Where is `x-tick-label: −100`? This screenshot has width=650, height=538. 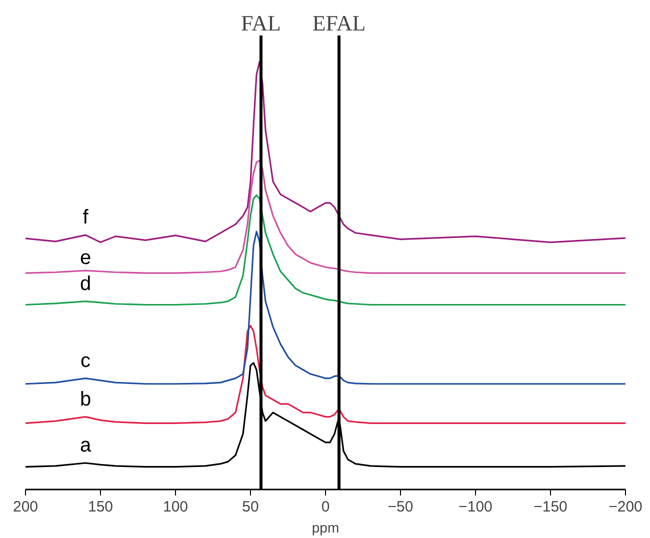 x-tick-label: −100 is located at coordinates (475, 507).